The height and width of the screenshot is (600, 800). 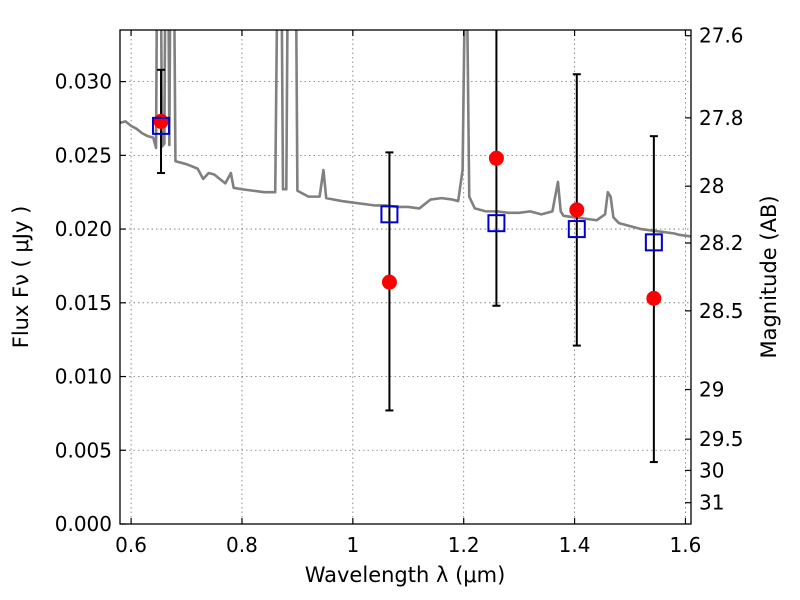 What do you see at coordinates (83, 450) in the screenshot?
I see `y-tick-label: 0.005` at bounding box center [83, 450].